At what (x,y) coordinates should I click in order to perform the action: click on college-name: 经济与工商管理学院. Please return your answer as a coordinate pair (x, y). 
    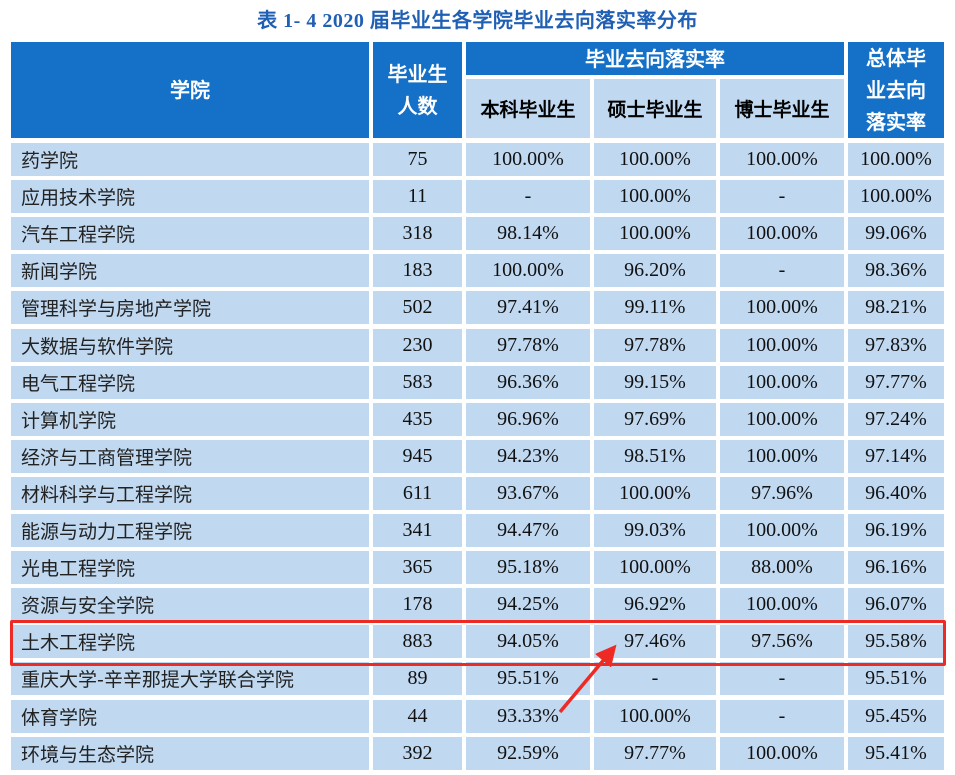
    Looking at the image, I should click on (107, 458).